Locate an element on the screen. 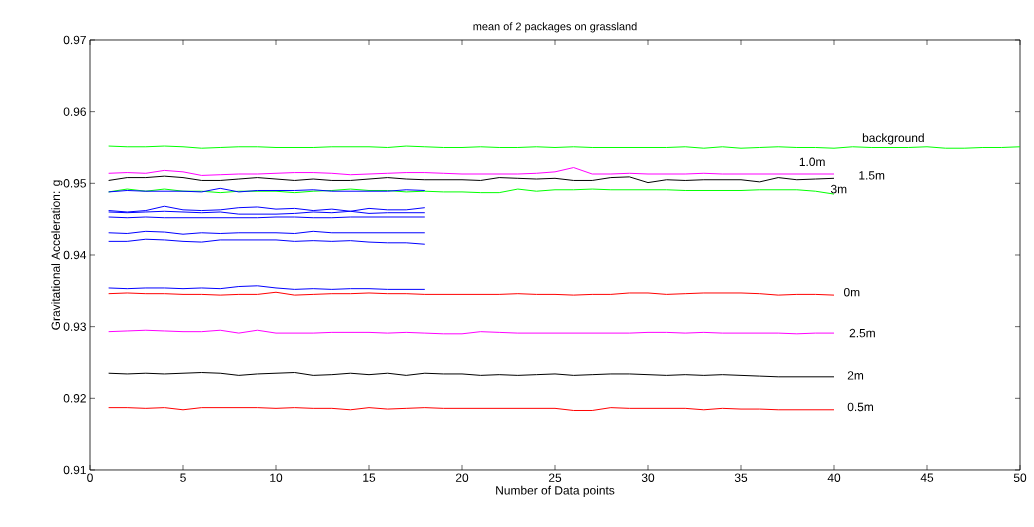 The width and height of the screenshot is (1034, 527). y-tick-label: 0.91 is located at coordinates (74, 470).